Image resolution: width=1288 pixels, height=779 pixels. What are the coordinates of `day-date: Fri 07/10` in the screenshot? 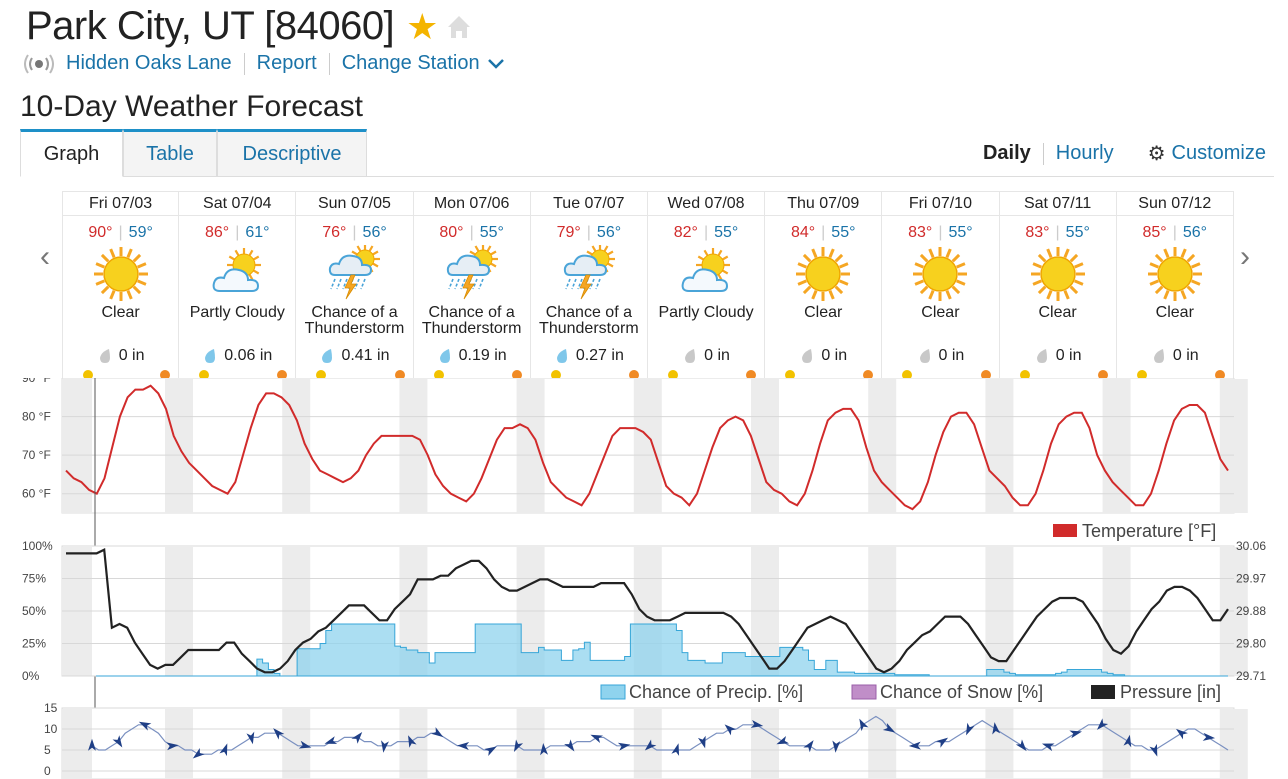 It's located at (940, 203).